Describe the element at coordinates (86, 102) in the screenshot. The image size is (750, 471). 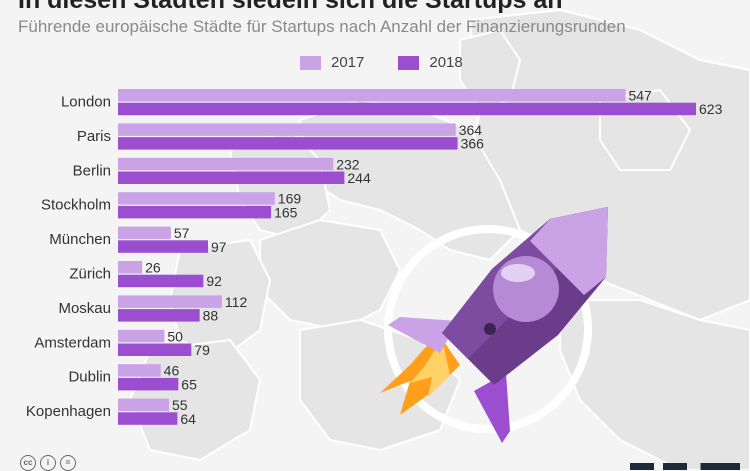
I see `category-label-london: London` at that location.